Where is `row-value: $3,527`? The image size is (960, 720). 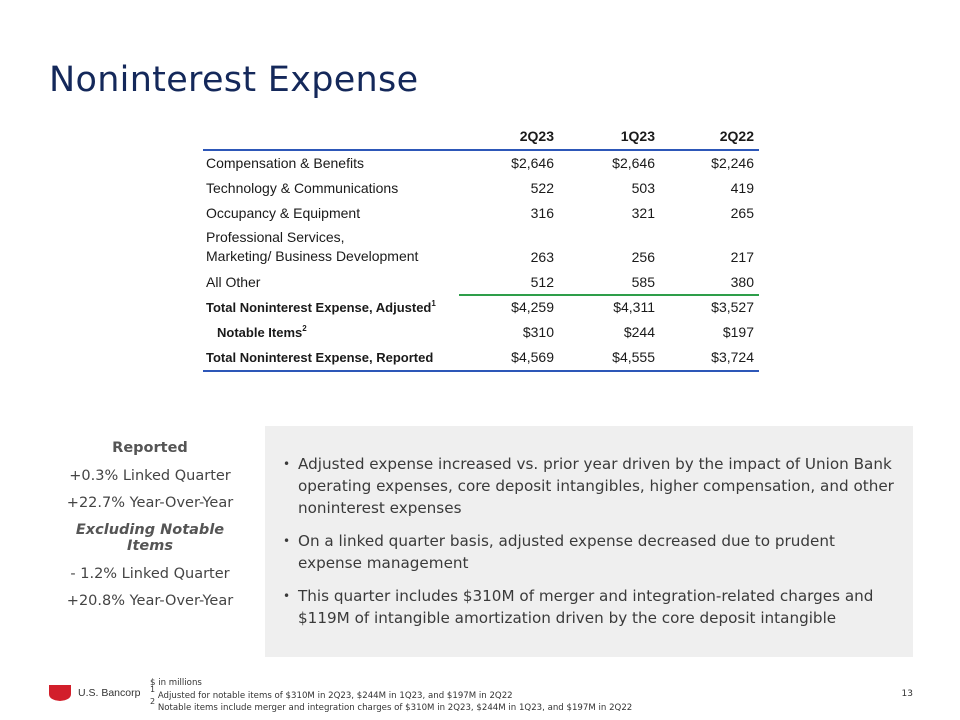 row-value: $3,527 is located at coordinates (732, 307).